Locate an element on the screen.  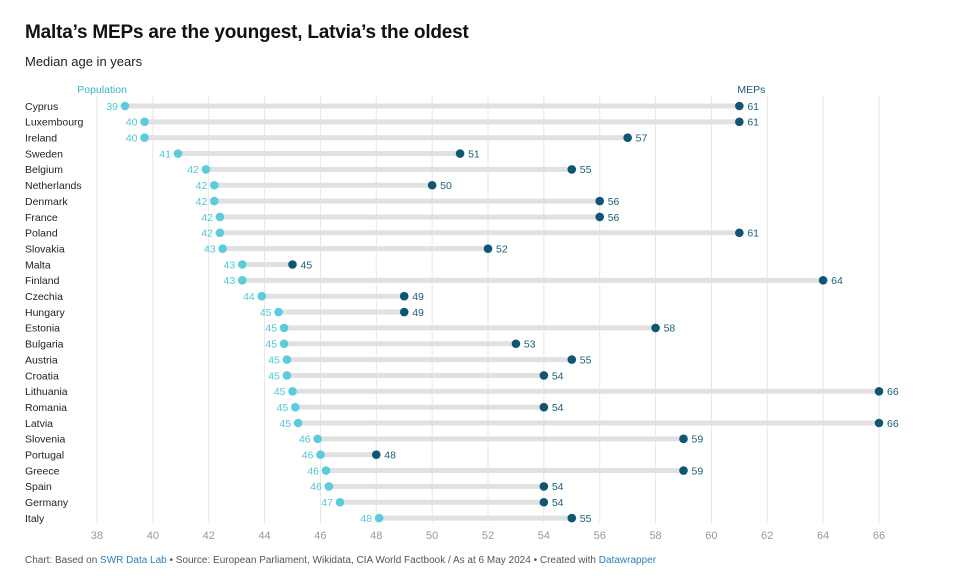
country-label: Germany is located at coordinates (47, 503).